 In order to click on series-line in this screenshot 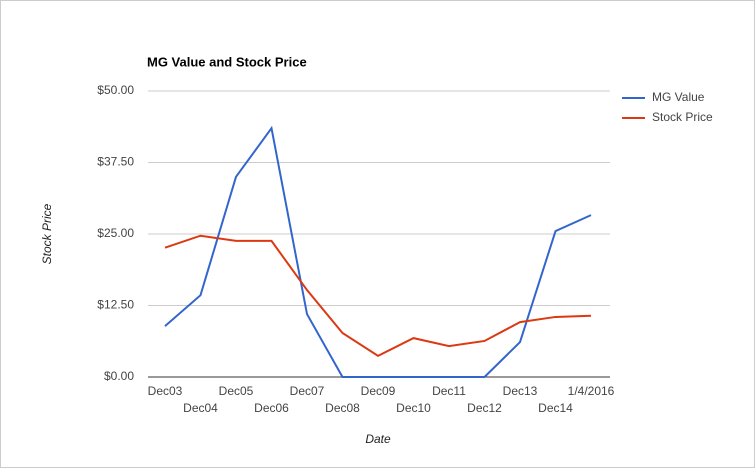, I will do `click(378, 295)`.